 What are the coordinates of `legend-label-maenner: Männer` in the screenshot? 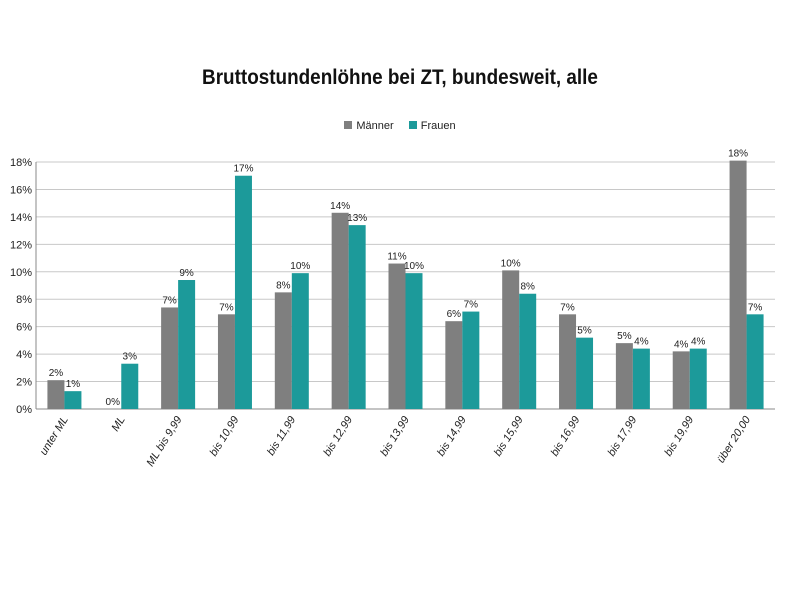 It's located at (375, 126).